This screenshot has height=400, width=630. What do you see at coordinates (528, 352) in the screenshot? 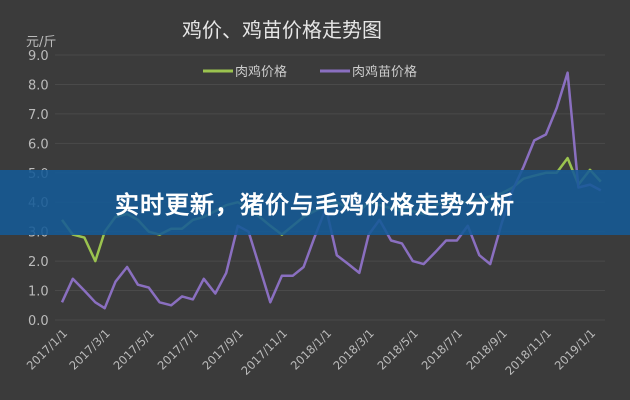
I see `x-tick-label: 2018/11/1` at bounding box center [528, 352].